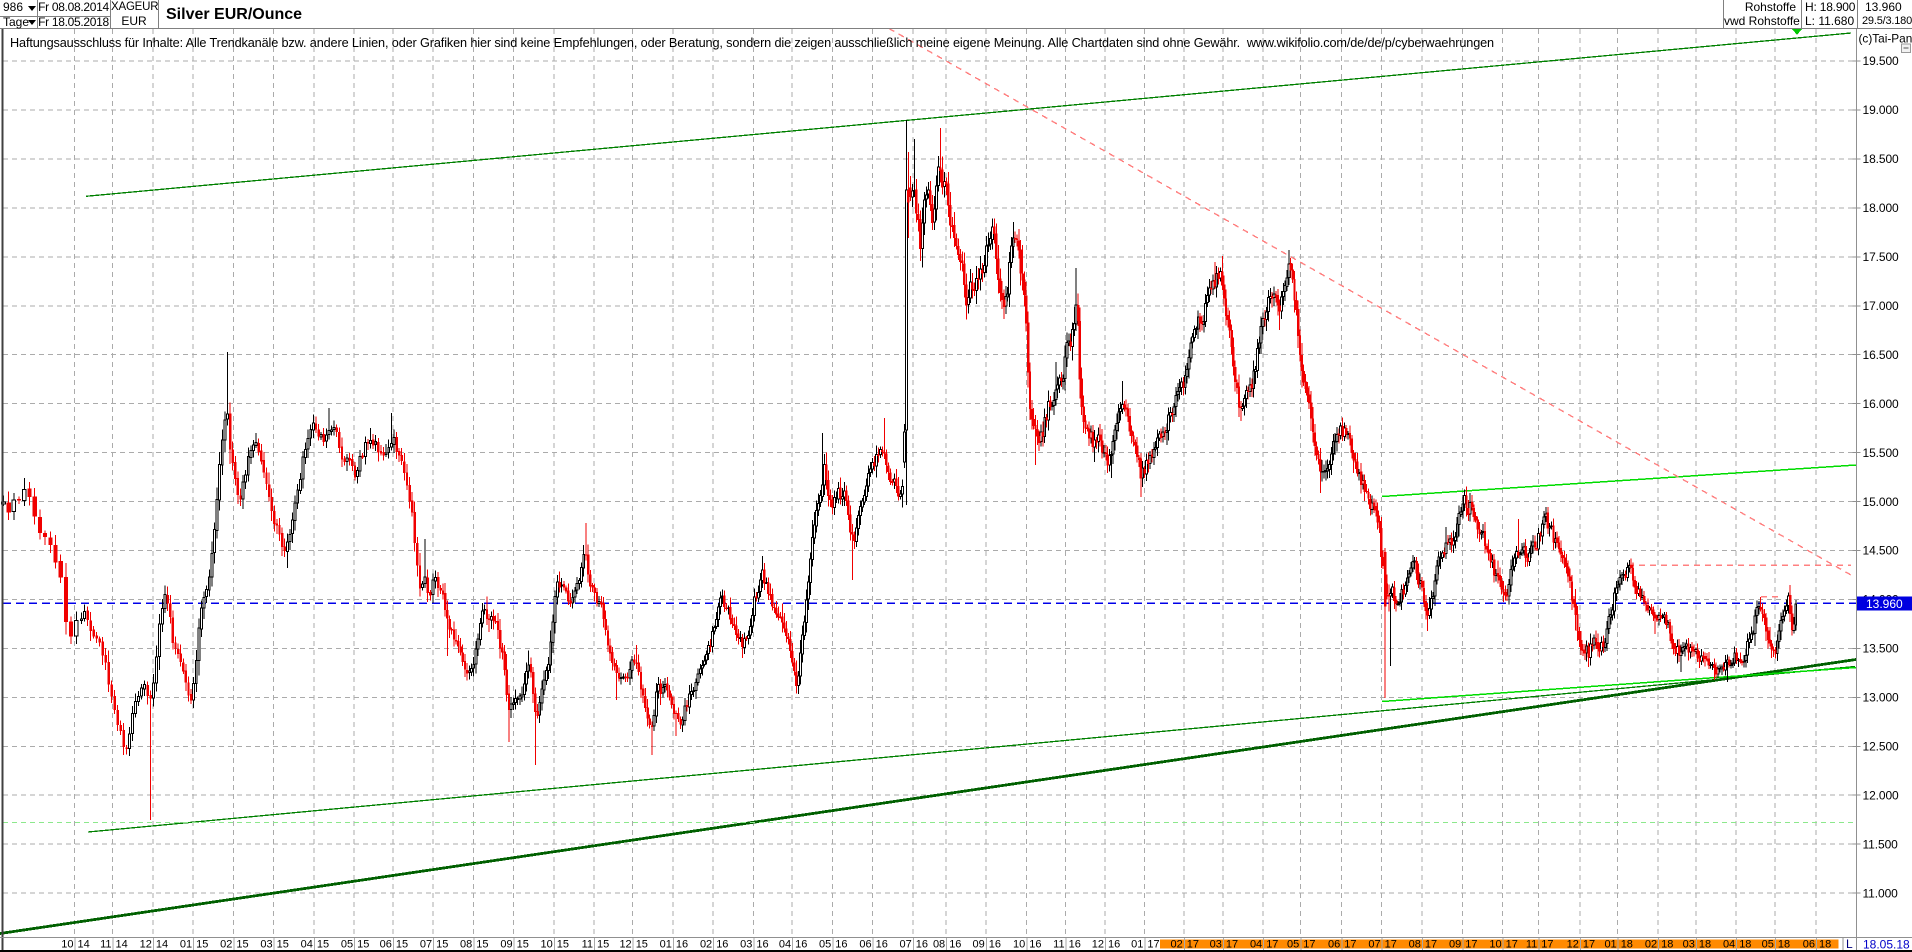 The image size is (1912, 952). I want to click on svg-text: 12.500, so click(1881, 747).